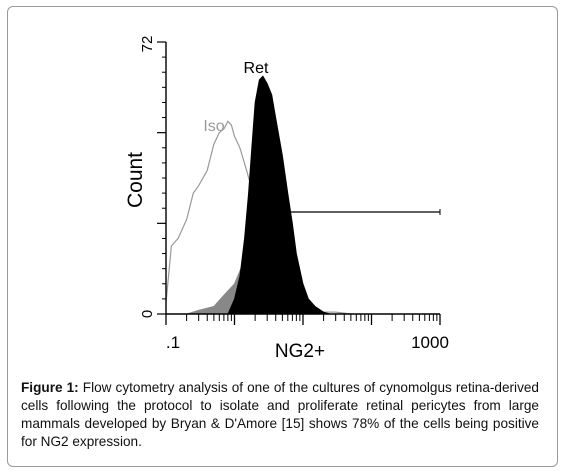  I want to click on series-label-iso: Iso, so click(213, 126).